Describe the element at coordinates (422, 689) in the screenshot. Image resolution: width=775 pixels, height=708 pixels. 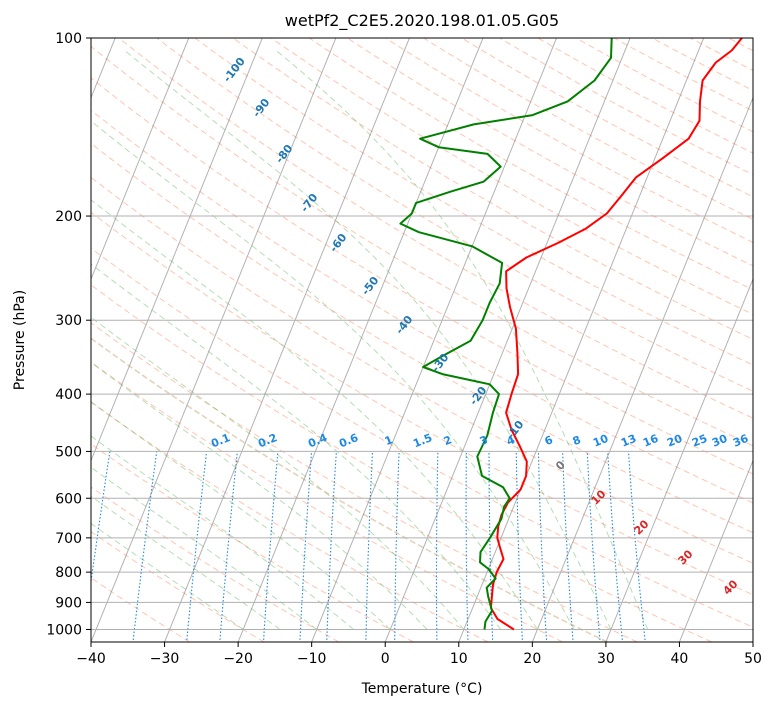
I see `x-axis-label: Temperature (°C)` at that location.